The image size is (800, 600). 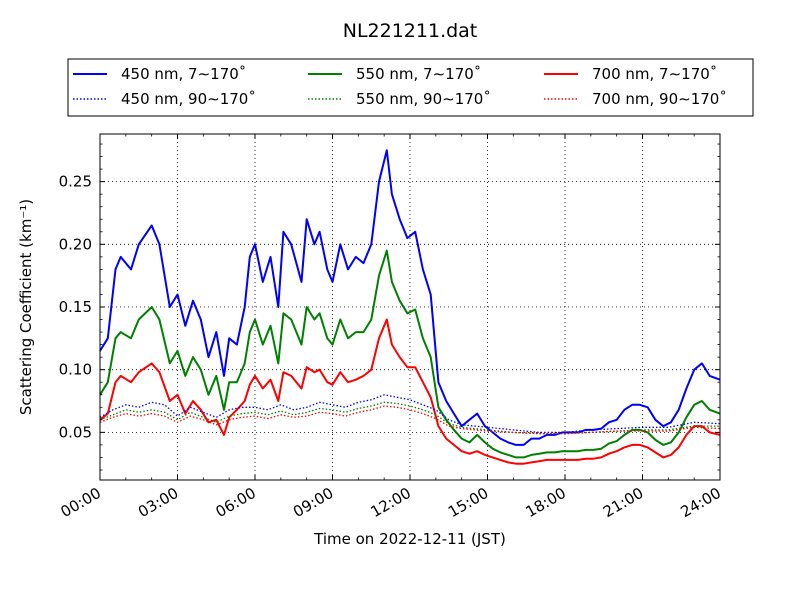 What do you see at coordinates (75, 432) in the screenshot?
I see `y-tick-label: 0.05` at bounding box center [75, 432].